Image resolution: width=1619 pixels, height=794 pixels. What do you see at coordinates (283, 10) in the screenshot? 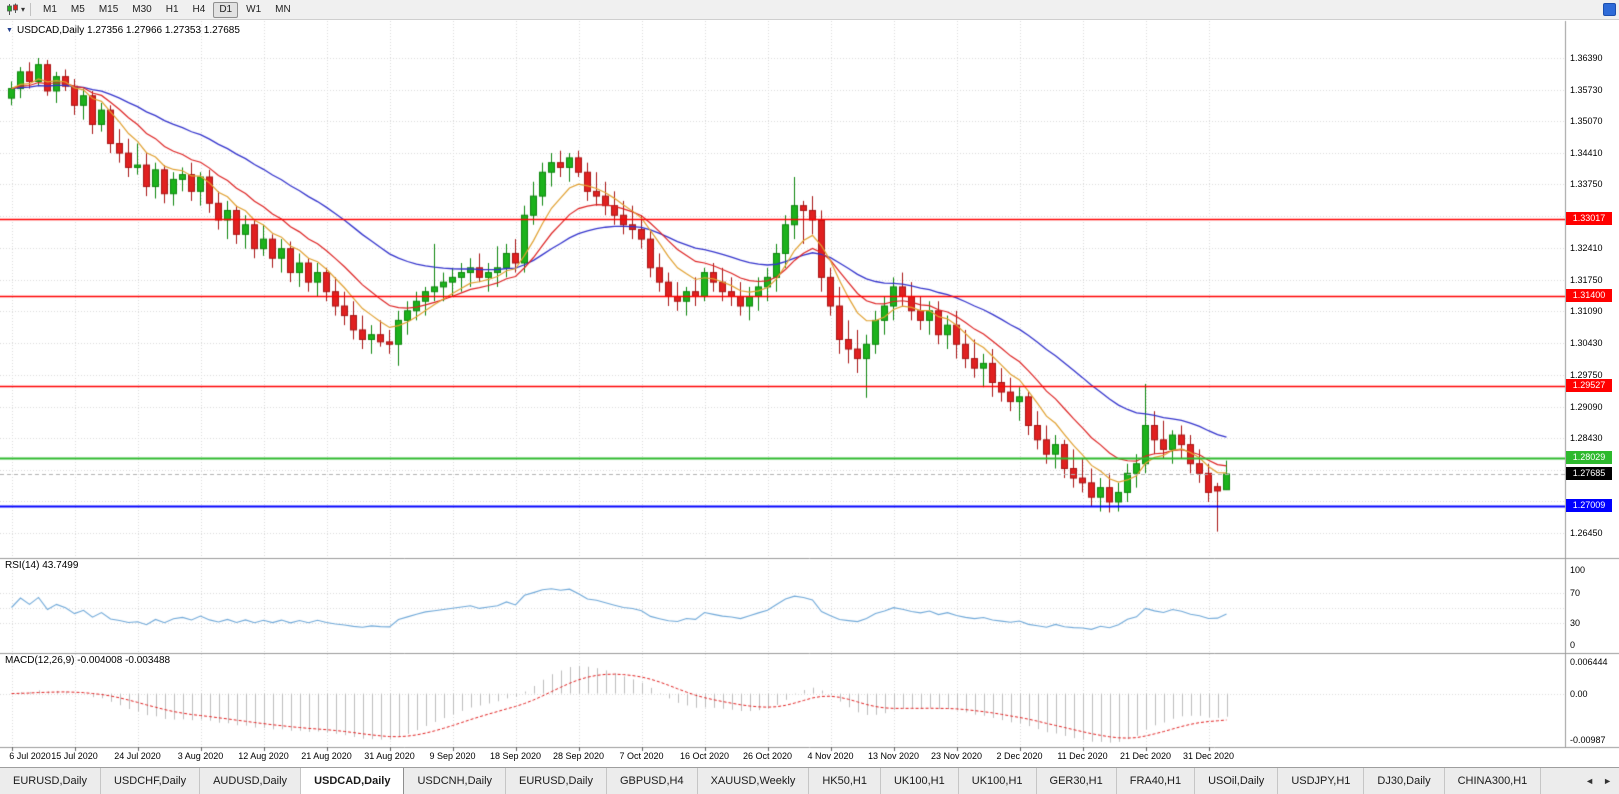
I see `timeframe-button-mn: MN` at bounding box center [283, 10].